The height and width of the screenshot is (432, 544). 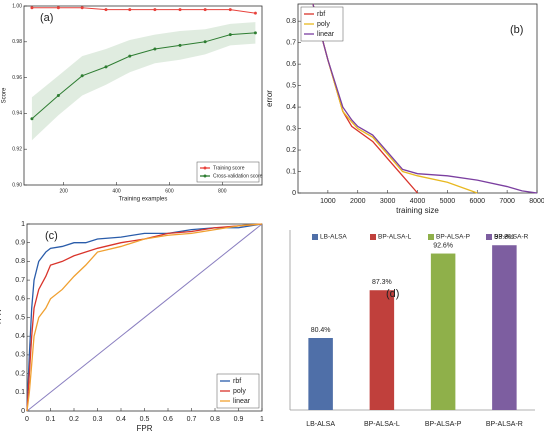 What do you see at coordinates (222, 191) in the screenshot?
I see `x-tick-label: 800` at bounding box center [222, 191].